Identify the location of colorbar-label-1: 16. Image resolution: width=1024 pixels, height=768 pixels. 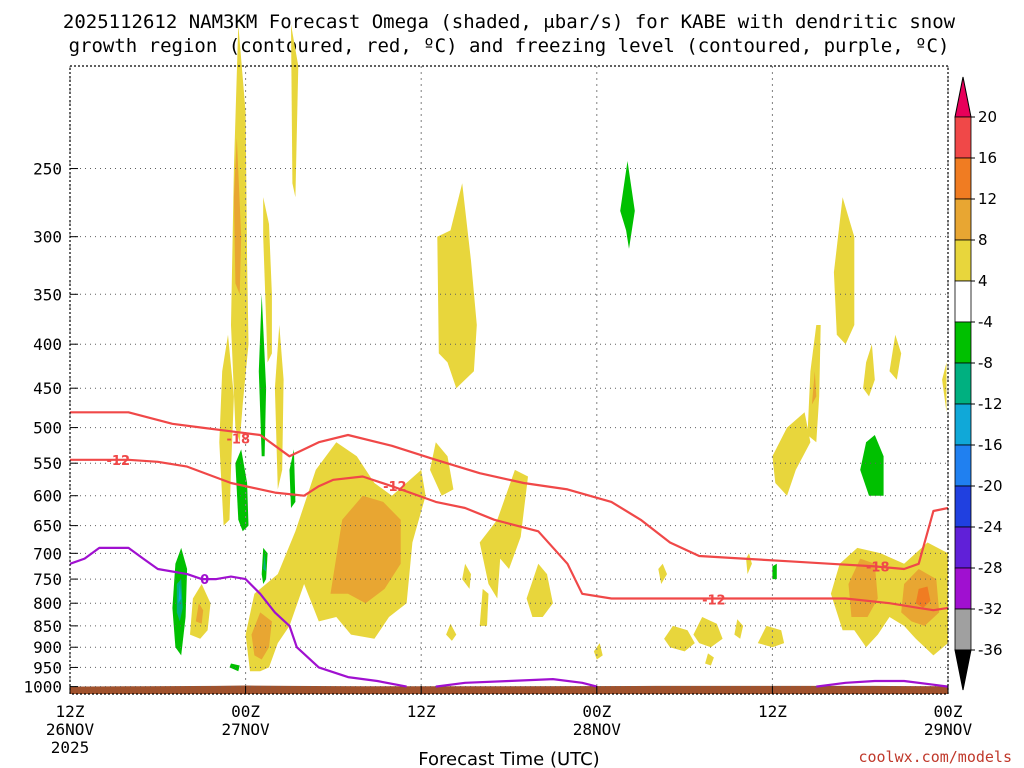
(987, 158).